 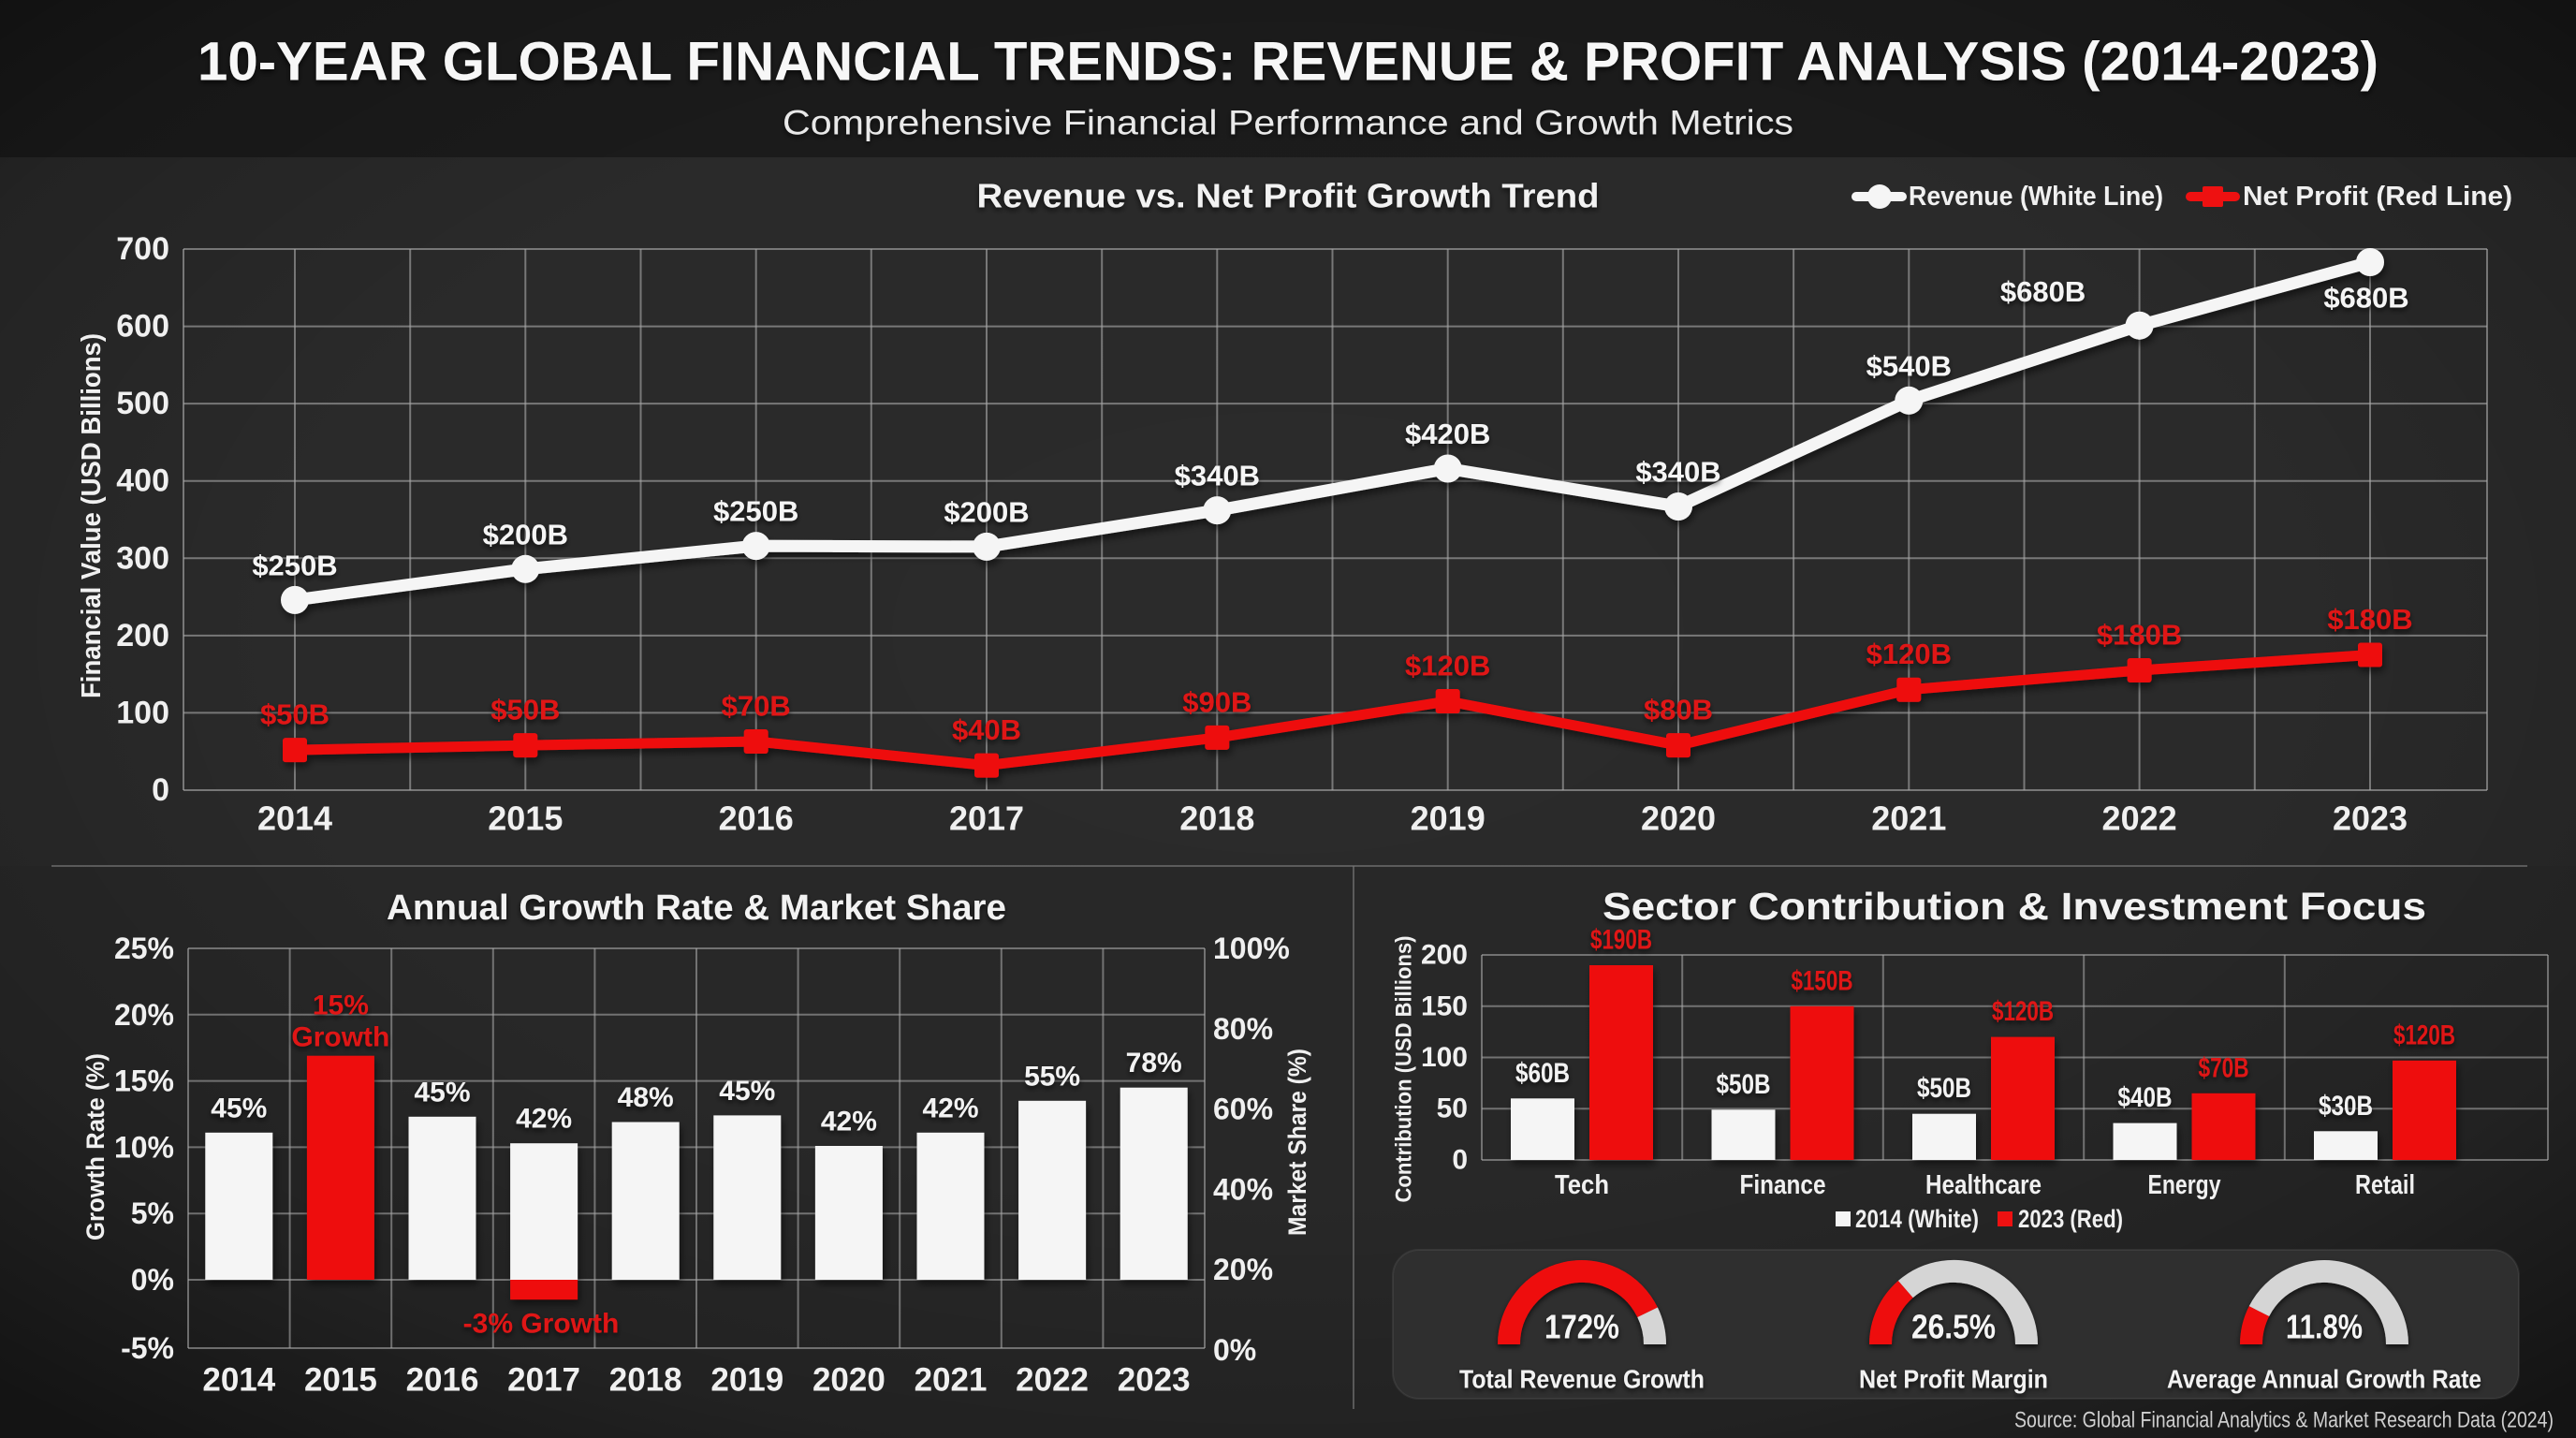 I want to click on svg-text: 55%, so click(x=1052, y=1076).